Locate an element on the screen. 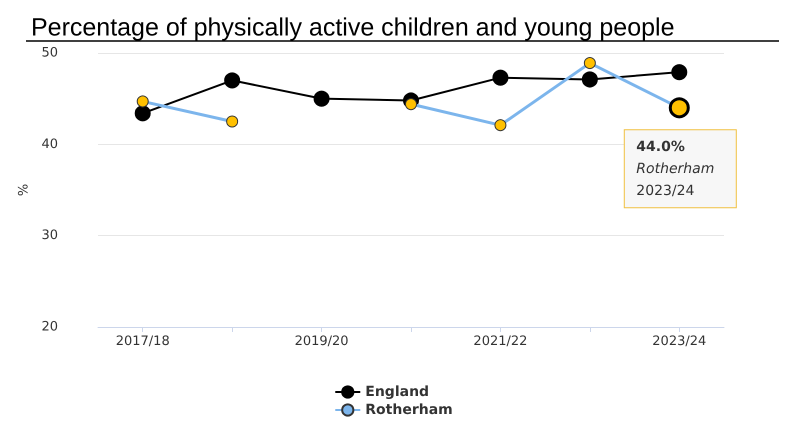 This screenshot has height=430, width=787. legend-label: Rotherham is located at coordinates (409, 410).